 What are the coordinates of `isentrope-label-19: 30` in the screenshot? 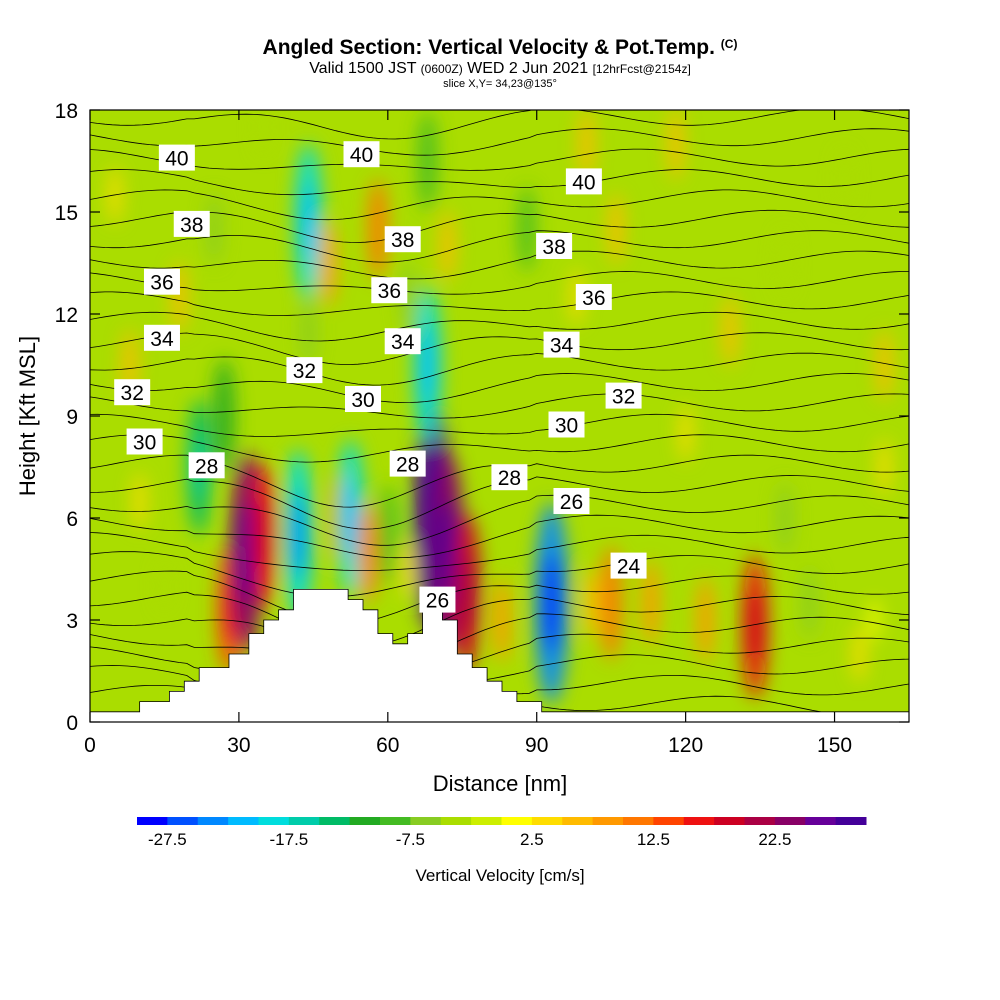 It's located at (566, 424).